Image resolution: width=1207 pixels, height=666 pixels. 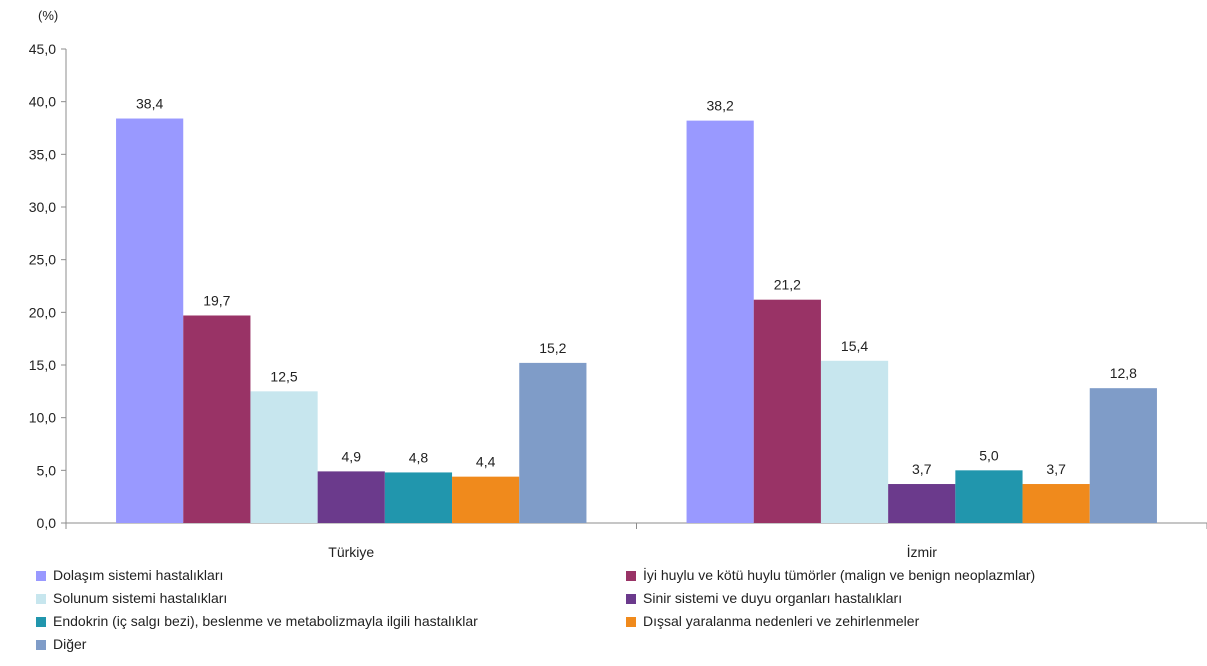 I want to click on y-tick-label: 5,0, so click(x=47, y=470).